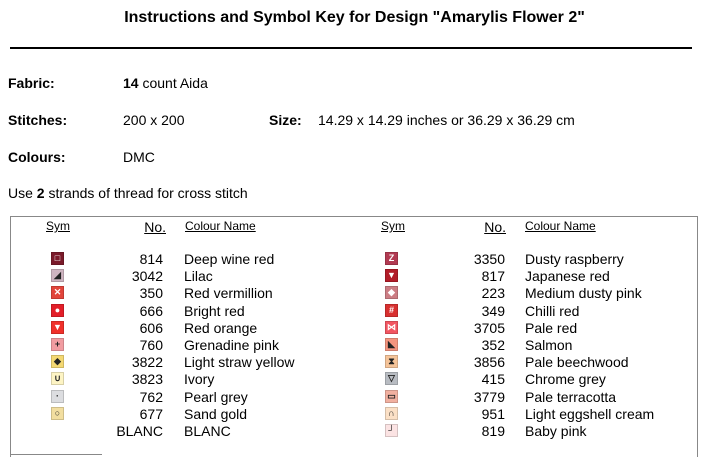 This screenshot has width=709, height=460. I want to click on table-bottom-rule, so click(56, 454).